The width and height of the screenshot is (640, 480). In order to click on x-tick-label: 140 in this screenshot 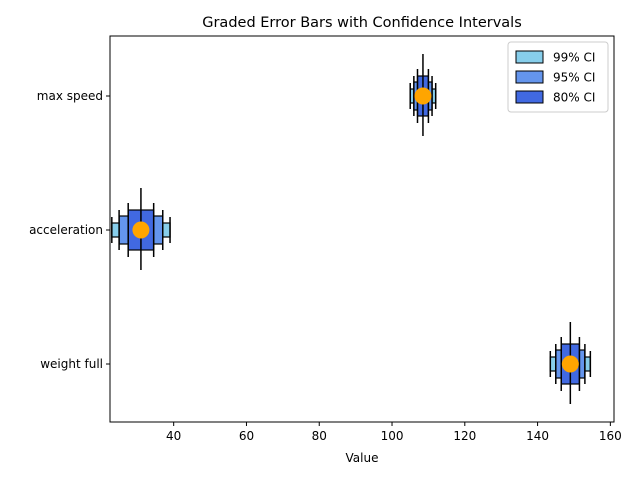, I will do `click(537, 436)`.